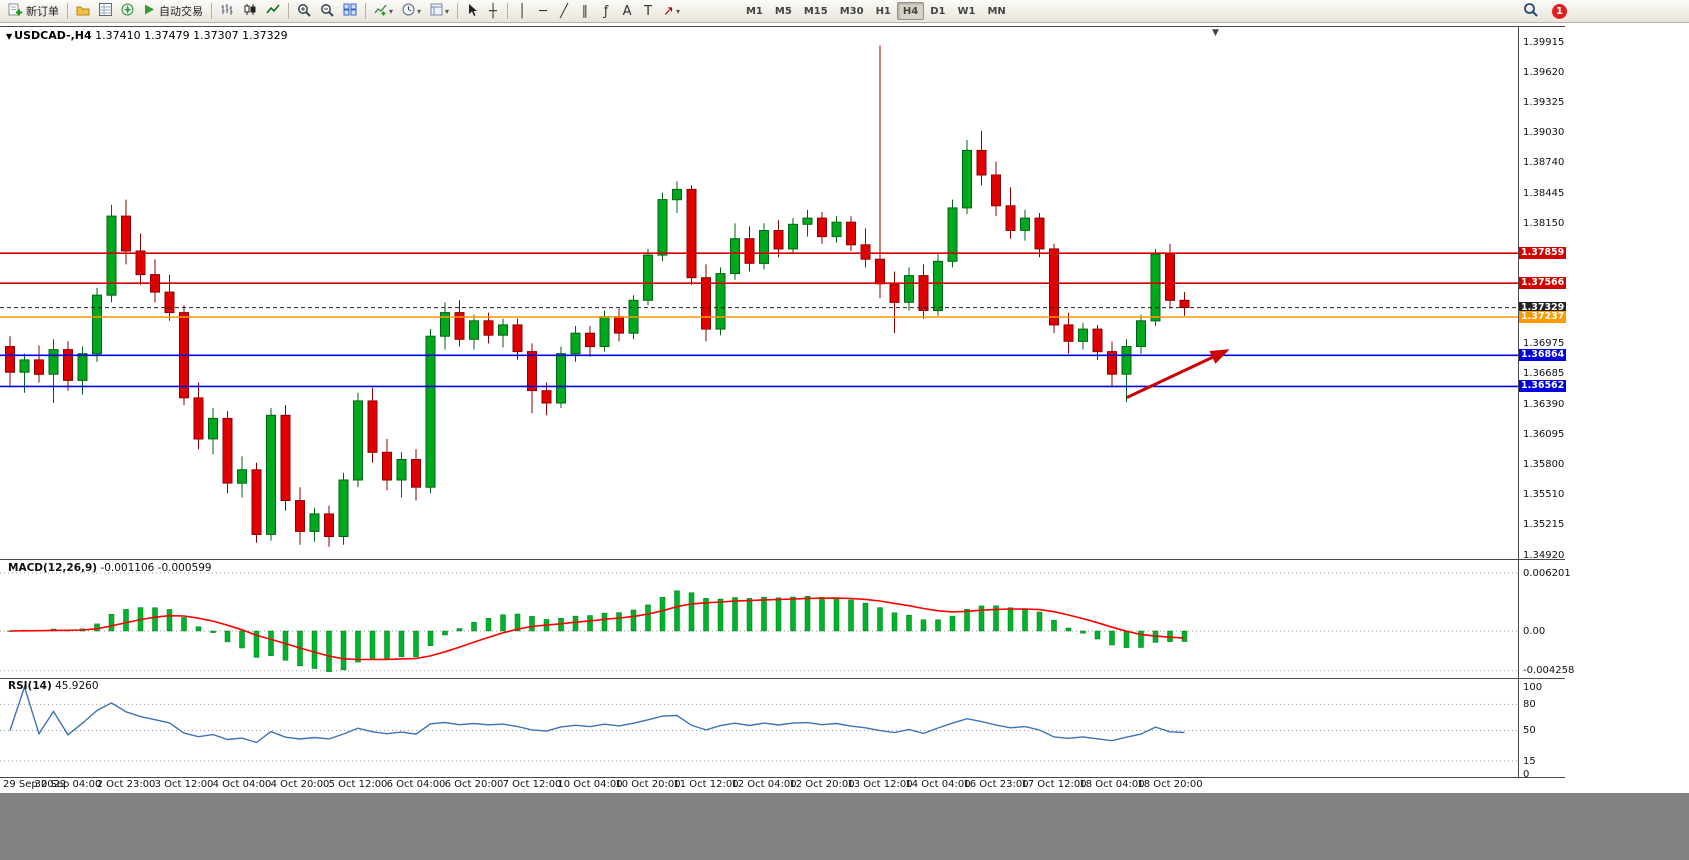  Describe the element at coordinates (447, 11) in the screenshot. I see `templates-button-caret: ▾` at that location.